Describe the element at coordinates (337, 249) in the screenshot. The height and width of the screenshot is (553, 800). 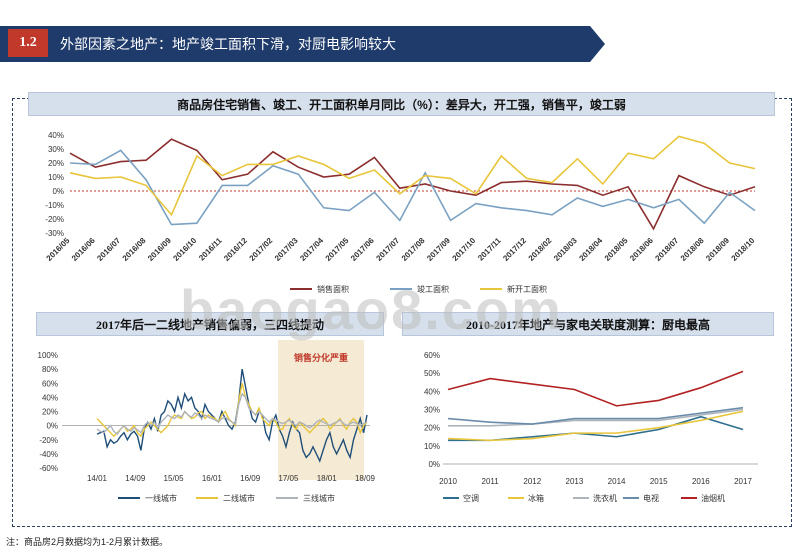
I see `chart1-x-tick-label: 2017/05` at that location.